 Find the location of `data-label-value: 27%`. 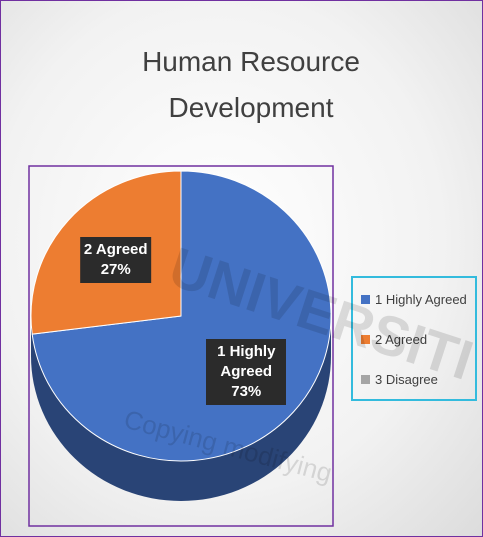

data-label-value: 27% is located at coordinates (115, 270).